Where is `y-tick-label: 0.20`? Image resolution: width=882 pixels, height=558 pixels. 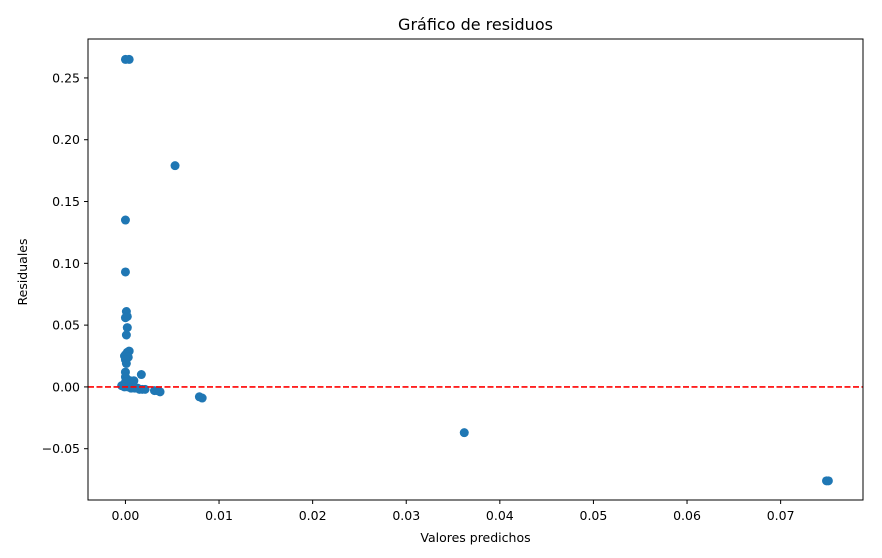
y-tick-label: 0.20 is located at coordinates (66, 139).